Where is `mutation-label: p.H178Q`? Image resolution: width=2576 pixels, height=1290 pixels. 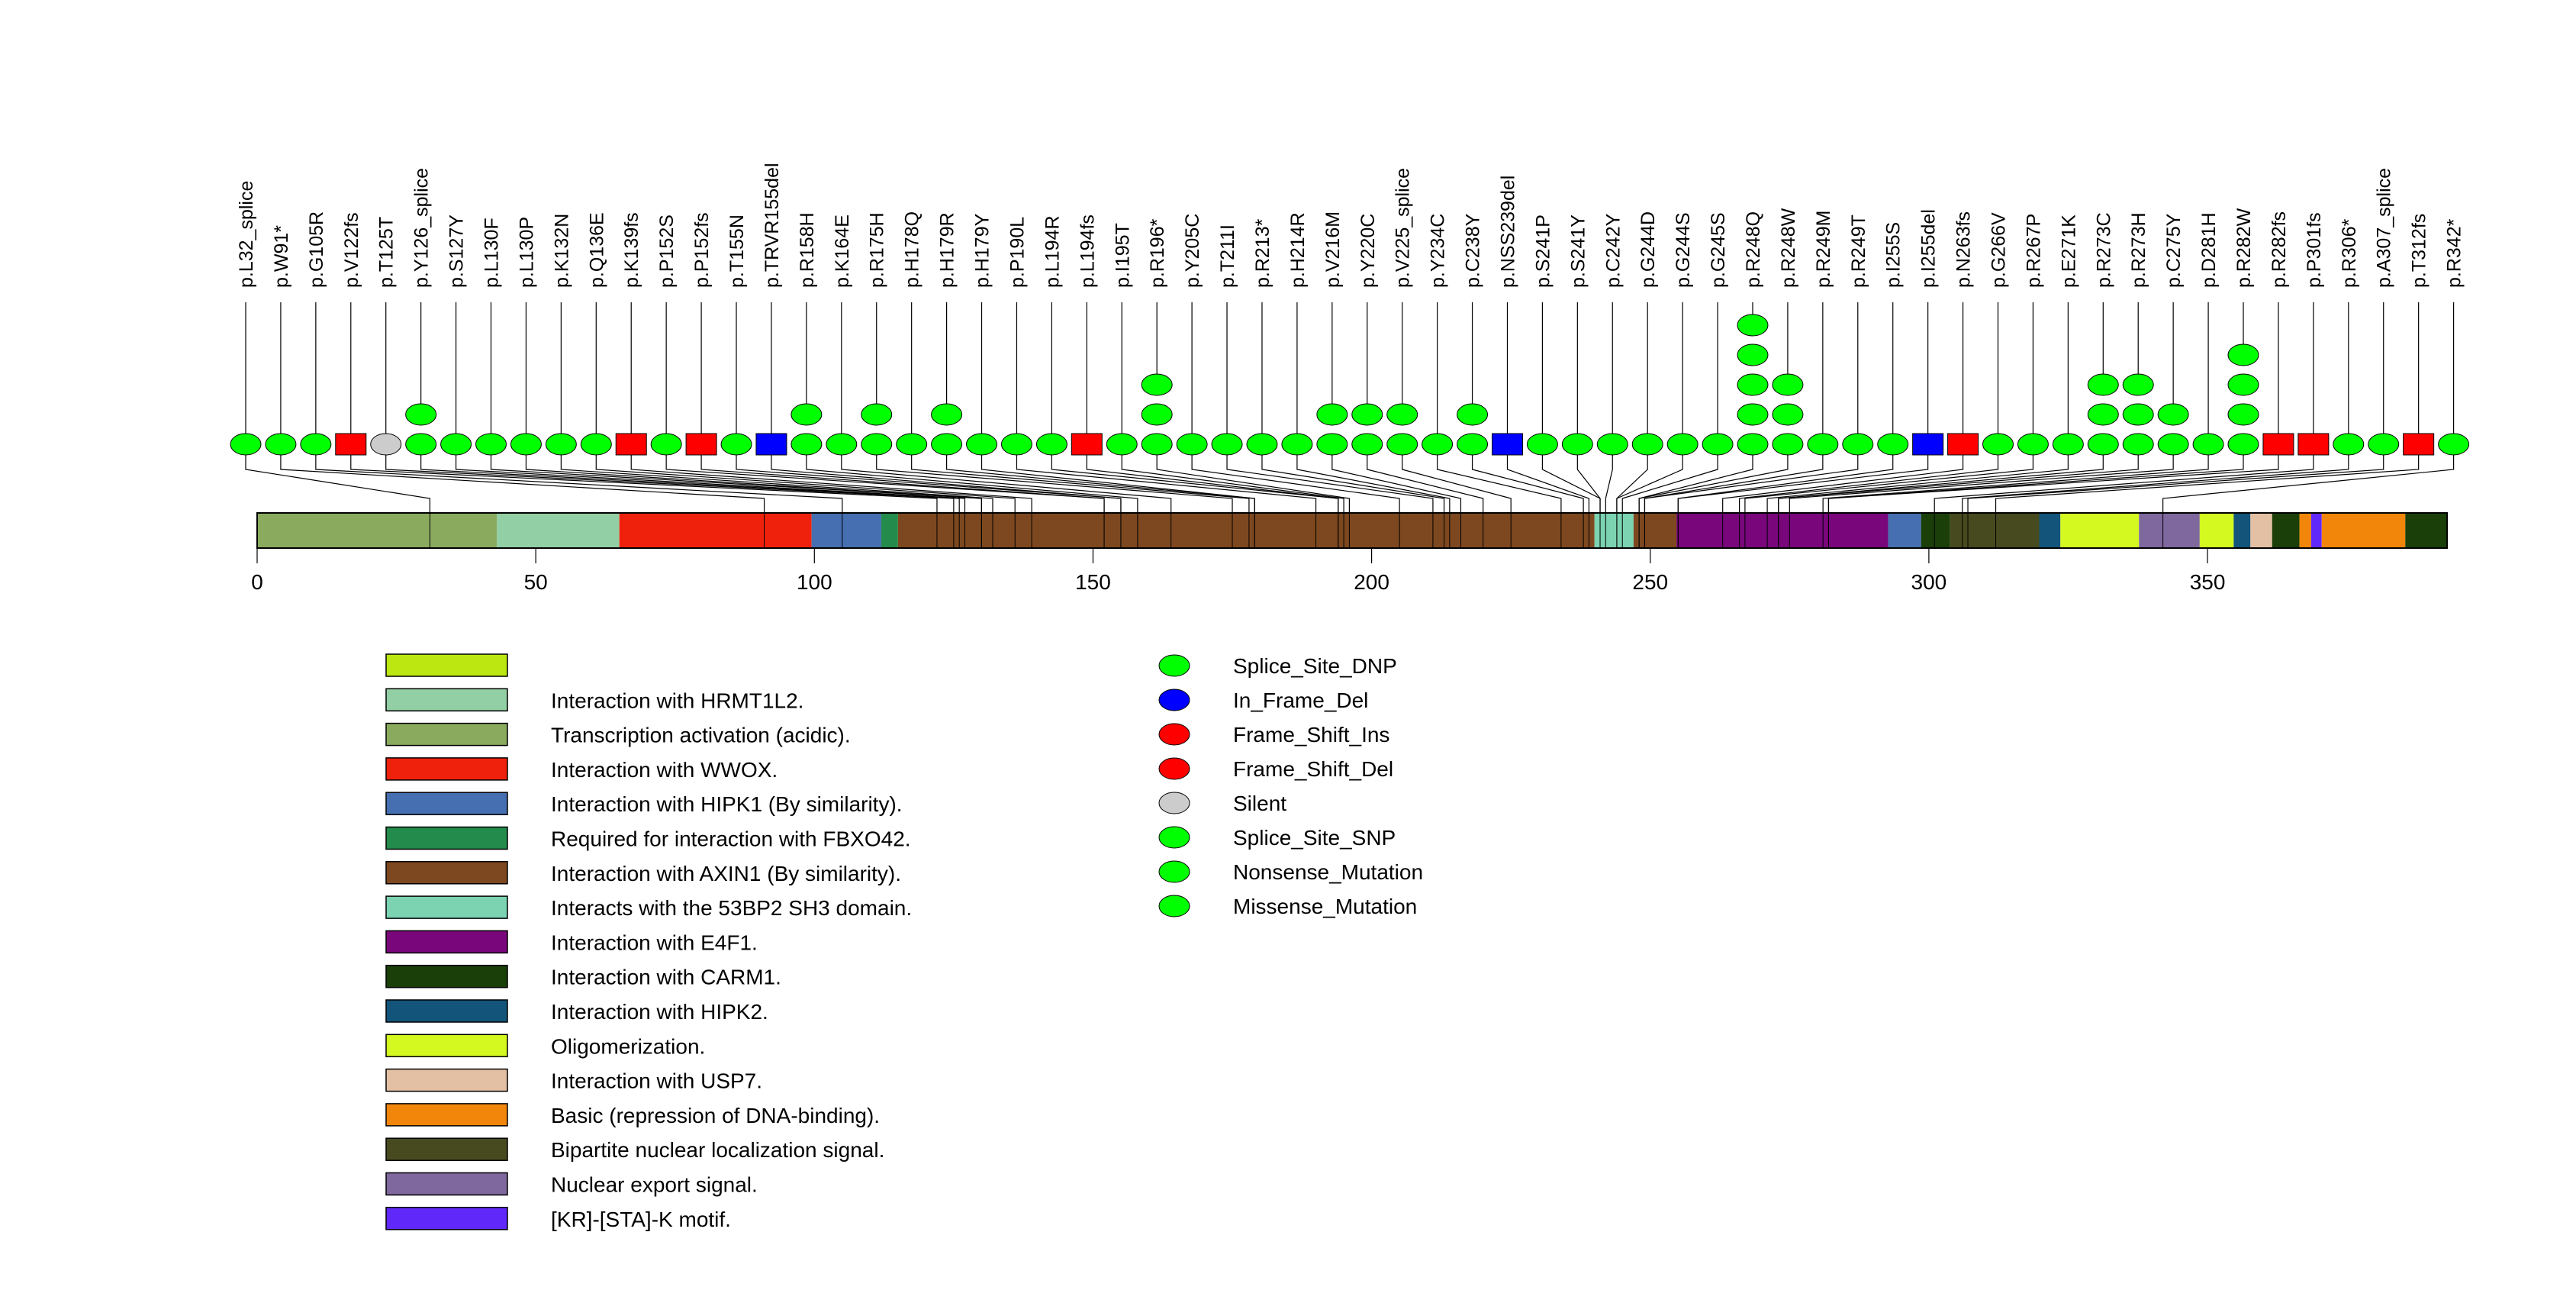
mutation-label: p.H178Q is located at coordinates (912, 250).